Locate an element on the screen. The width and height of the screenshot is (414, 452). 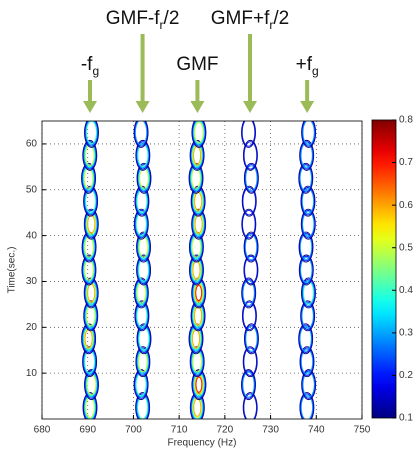
annotation-part: -f is located at coordinates (87, 64).